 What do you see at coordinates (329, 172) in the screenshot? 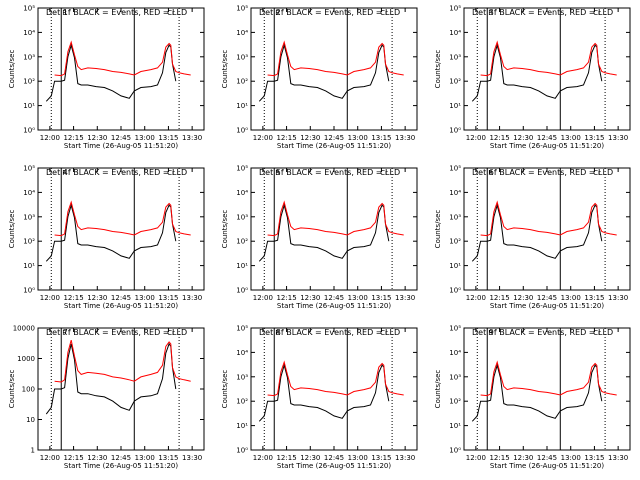
I see `panel-title: Det 5f BLACK = Events, RED = LLD` at bounding box center [329, 172].